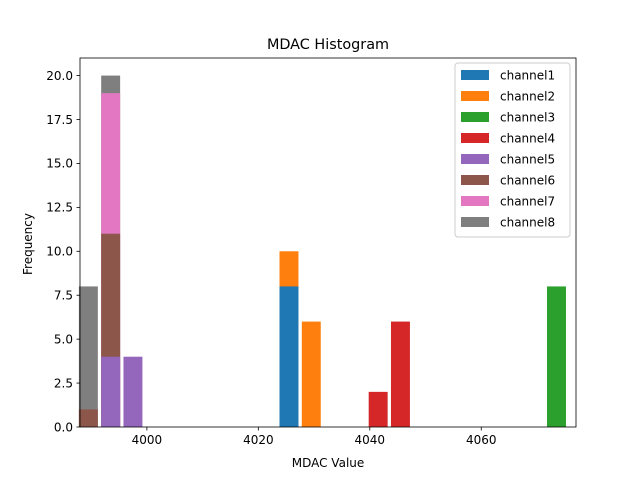 The image size is (640, 480). I want to click on legend-label-channel7: channel7, so click(527, 202).